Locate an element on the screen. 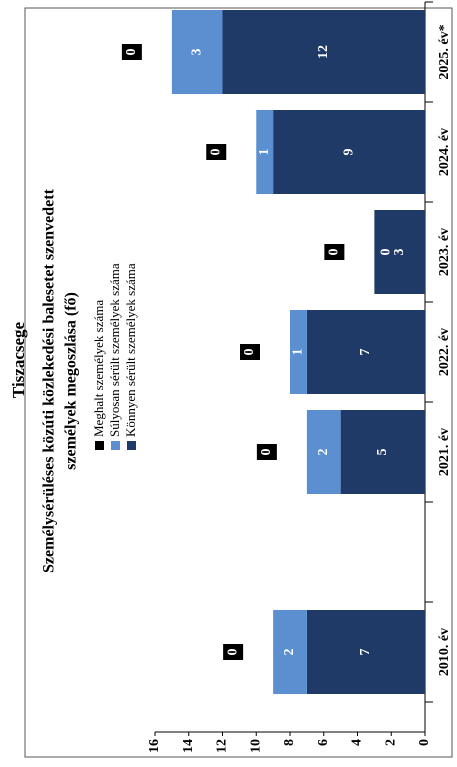 Image resolution: width=457 pixels, height=767 pixels. legend-label: Könnyen sérült személyek száma is located at coordinates (130, 350).